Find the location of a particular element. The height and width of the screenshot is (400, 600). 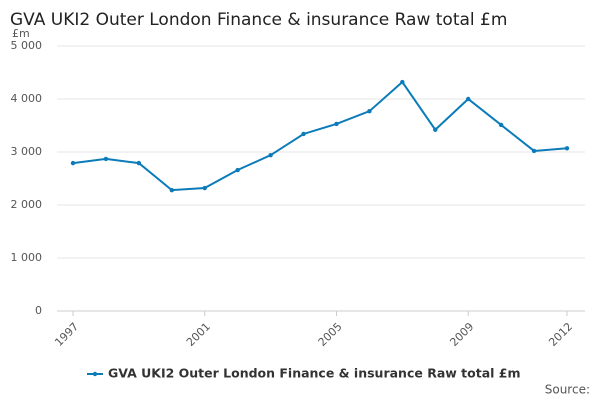

x-tick-label: 2005 is located at coordinates (330, 334).